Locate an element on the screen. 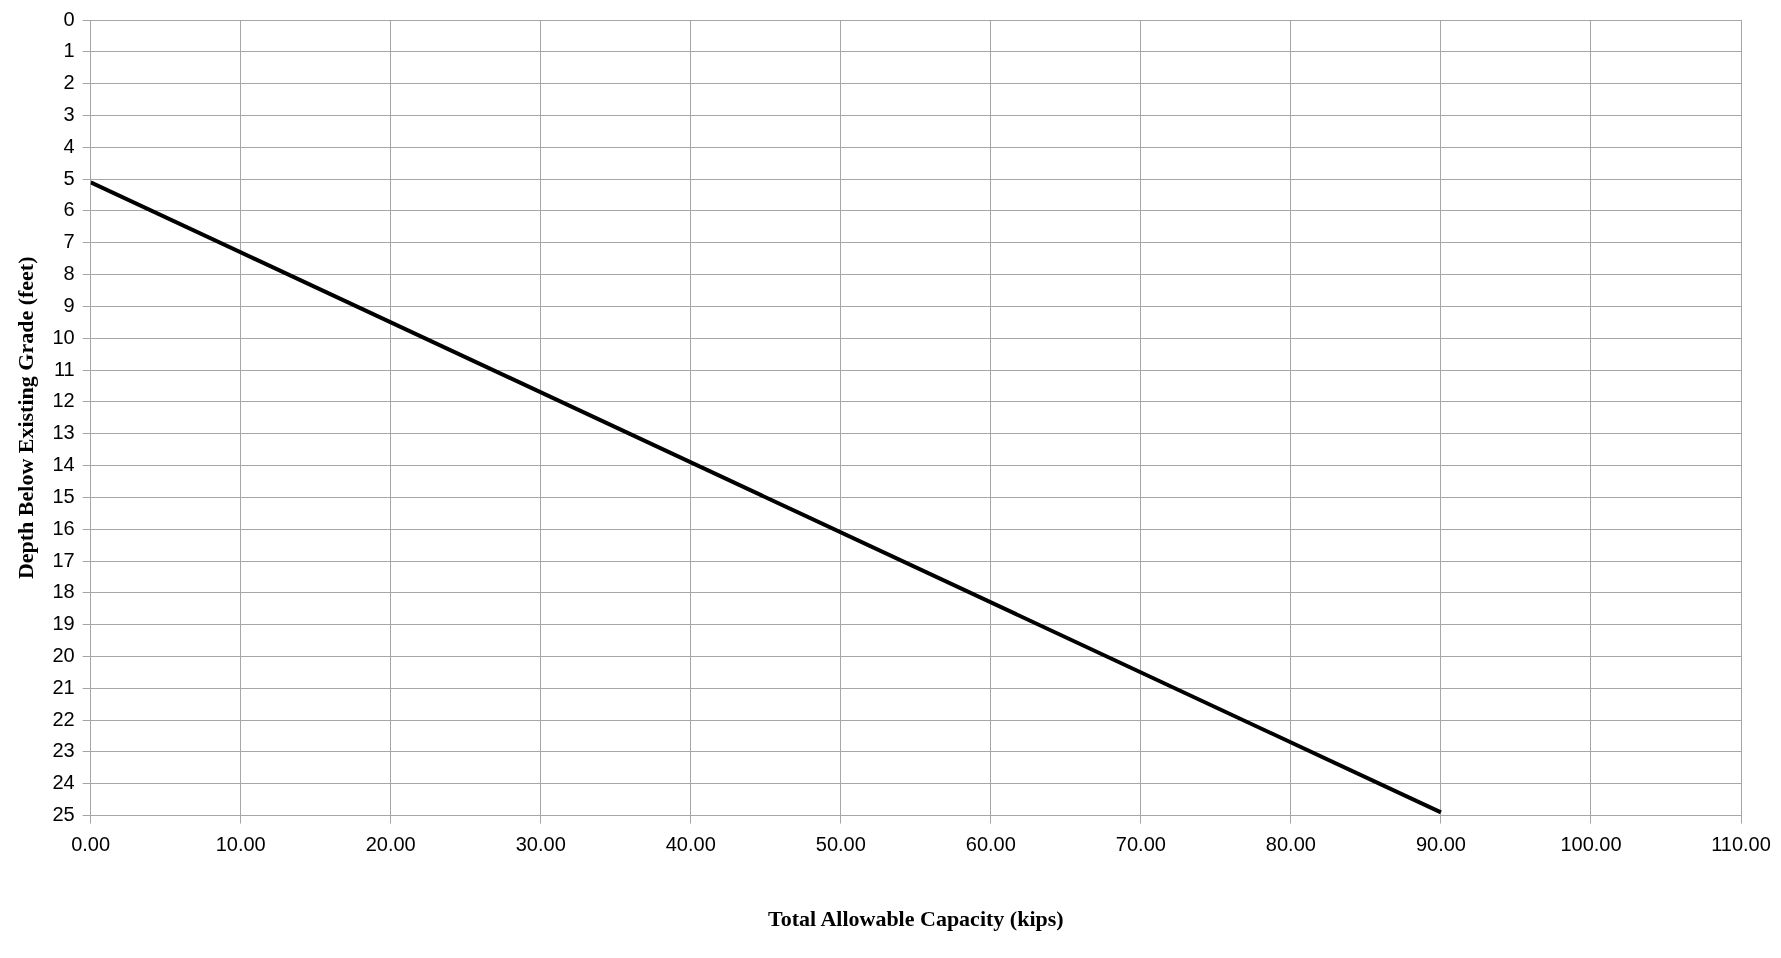  x-tick-label: 70.00 is located at coordinates (1140, 844).